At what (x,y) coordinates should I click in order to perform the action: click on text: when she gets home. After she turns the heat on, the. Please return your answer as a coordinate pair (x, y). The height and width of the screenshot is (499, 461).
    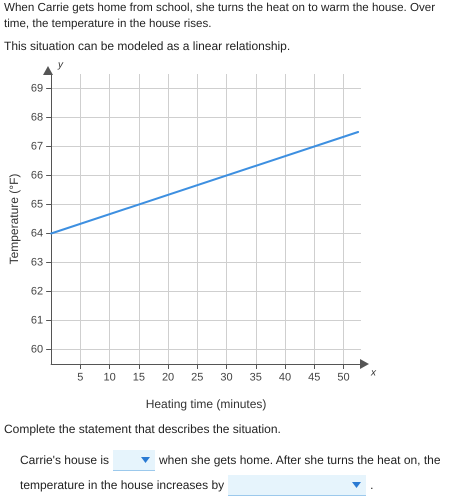
    Looking at the image, I should click on (300, 460).